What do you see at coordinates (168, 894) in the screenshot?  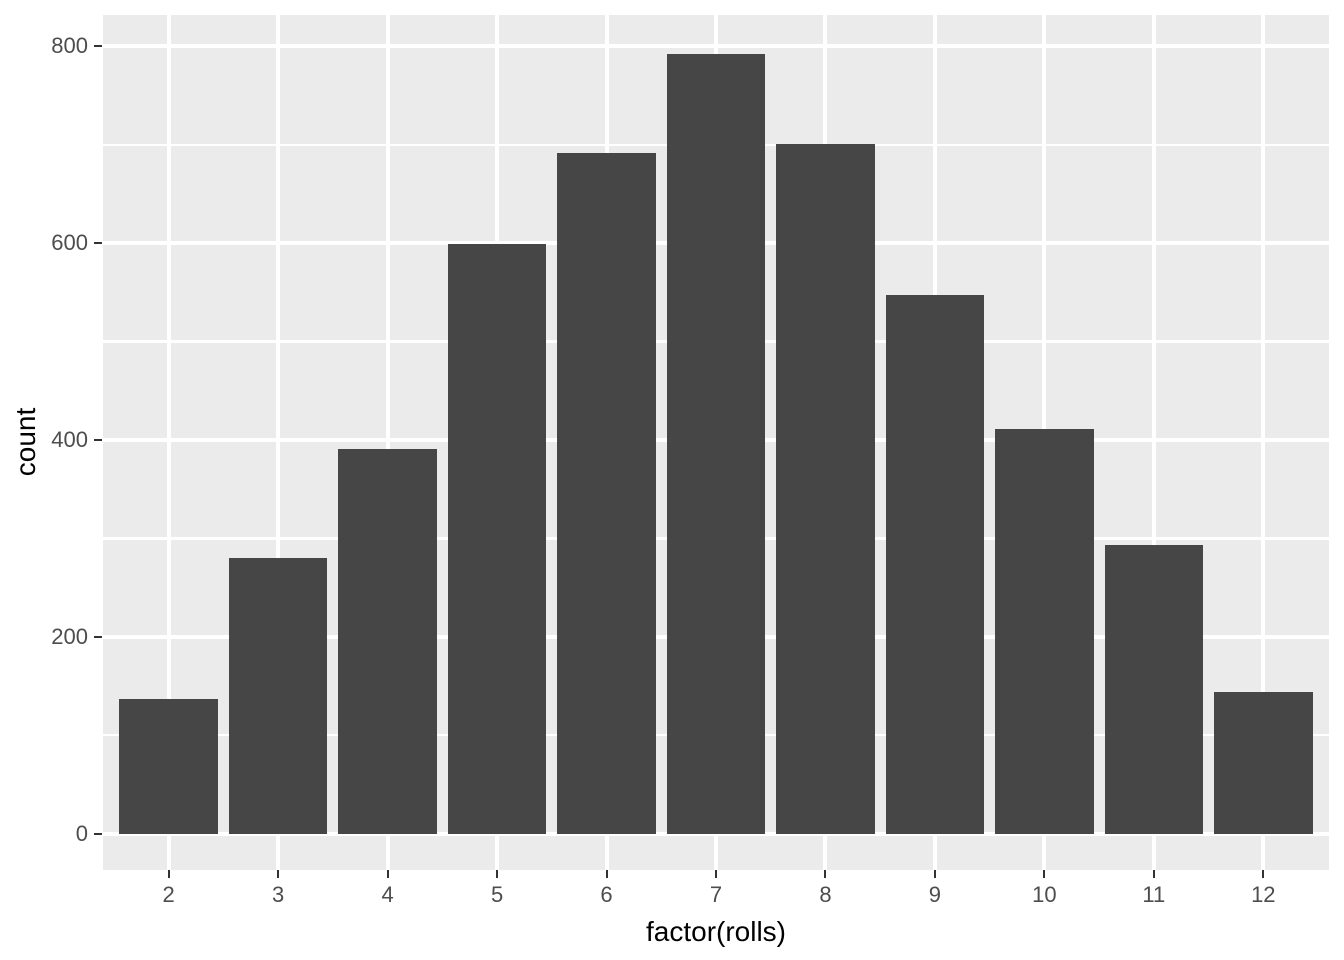 I see `x-tick-label: 2` at bounding box center [168, 894].